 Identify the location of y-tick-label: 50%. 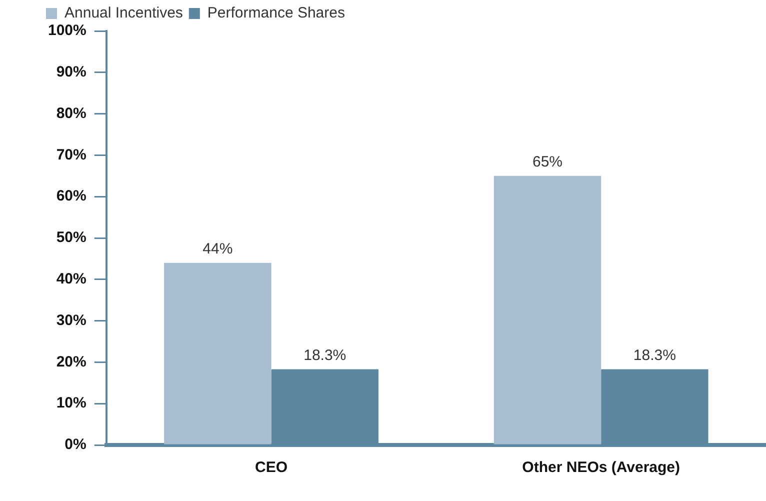
(71, 237).